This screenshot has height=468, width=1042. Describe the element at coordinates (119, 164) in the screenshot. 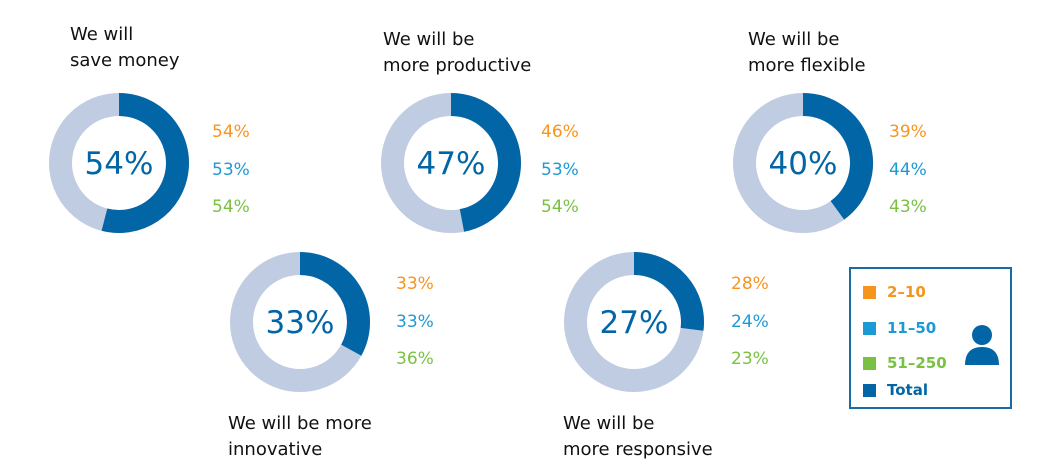

I see `donut-total-label: 54%` at that location.